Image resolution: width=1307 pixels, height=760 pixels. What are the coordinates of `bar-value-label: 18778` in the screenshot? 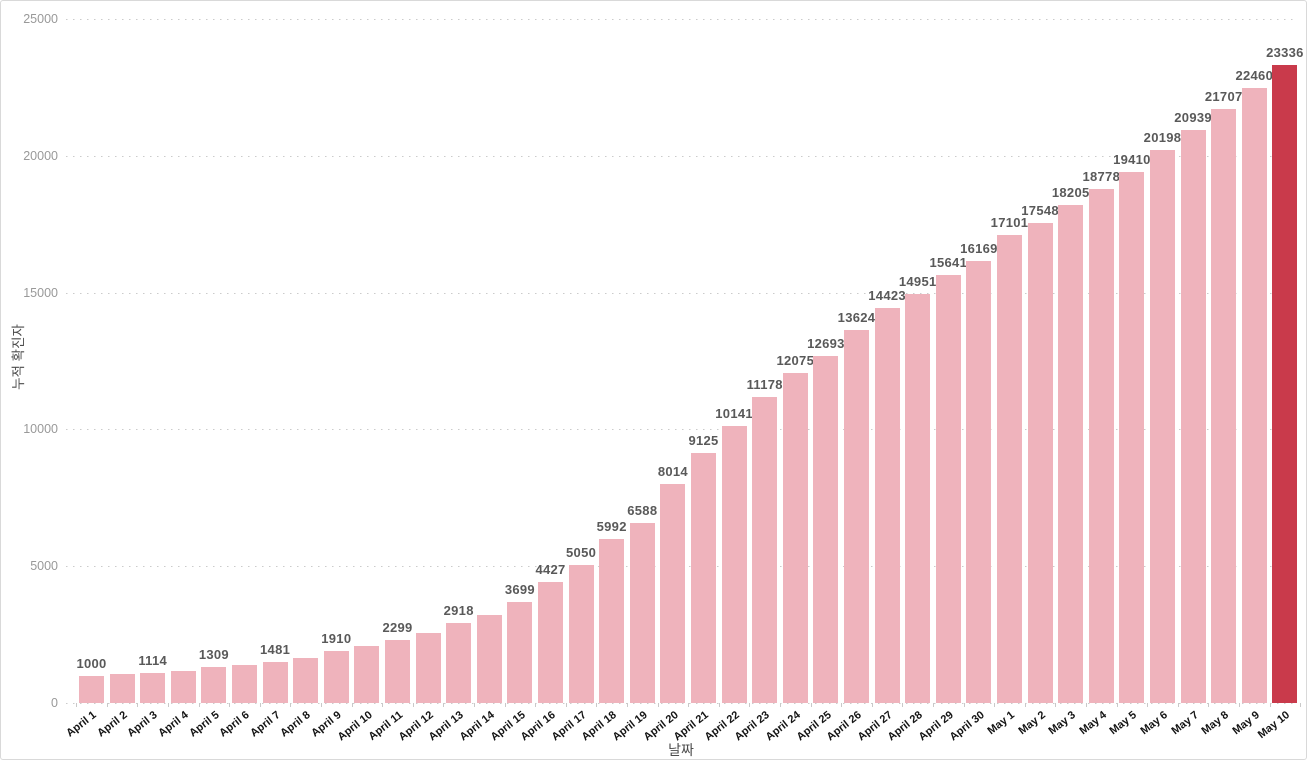 It's located at (1101, 177).